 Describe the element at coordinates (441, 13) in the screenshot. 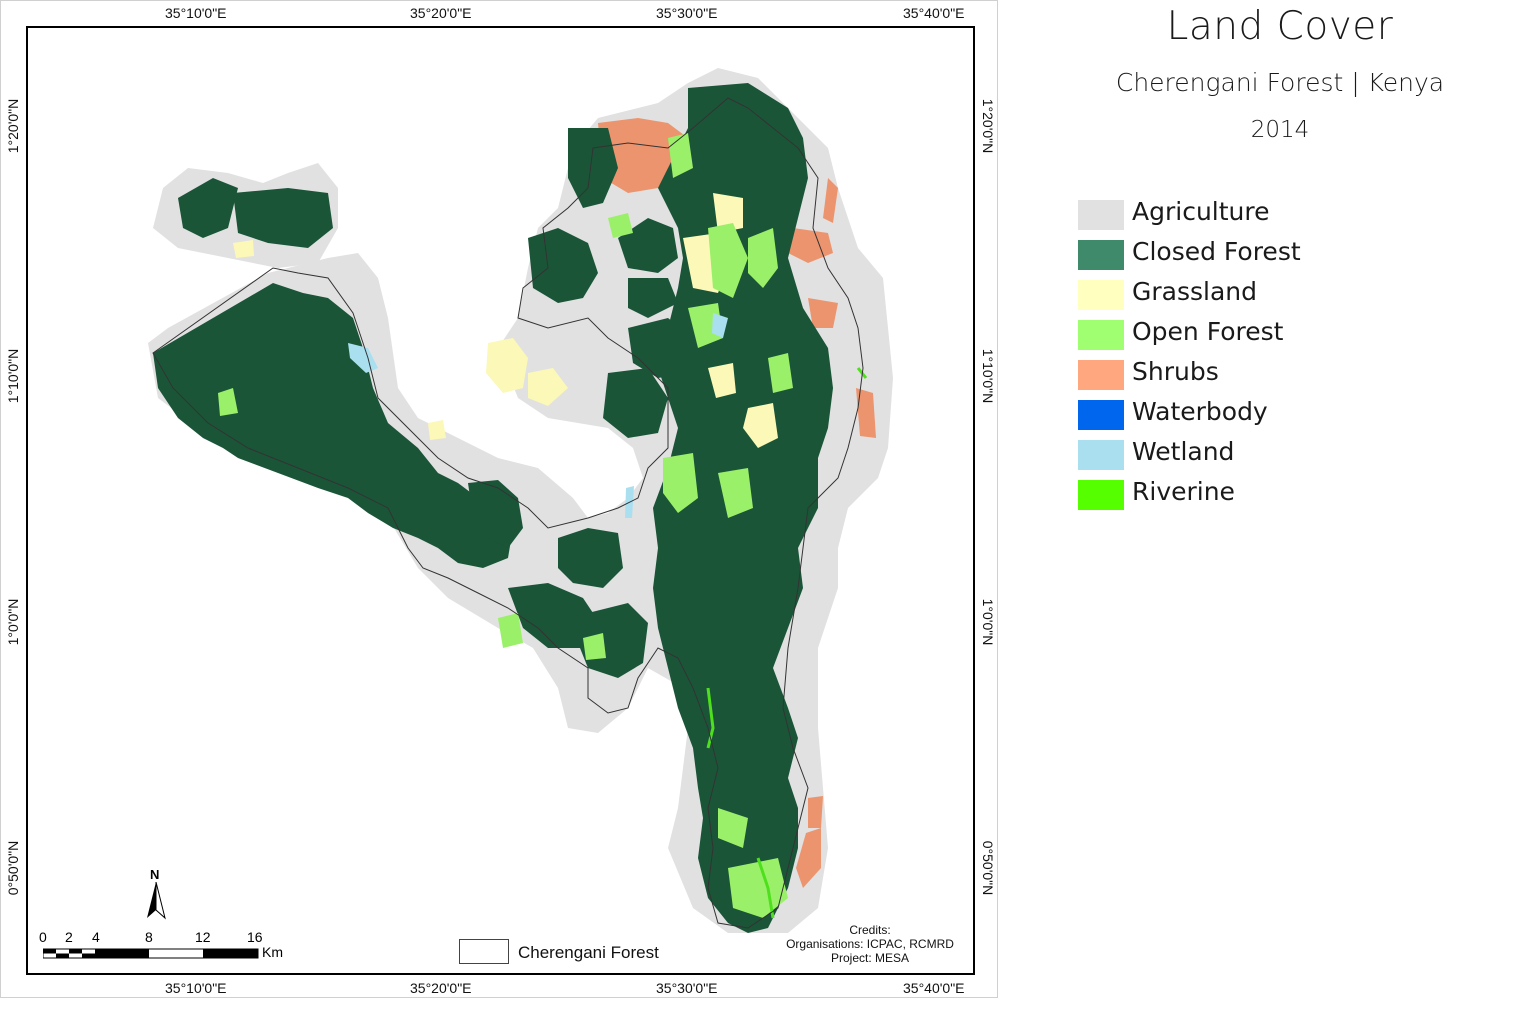

I see `lon-label-top-2: 35°20'0"E` at that location.